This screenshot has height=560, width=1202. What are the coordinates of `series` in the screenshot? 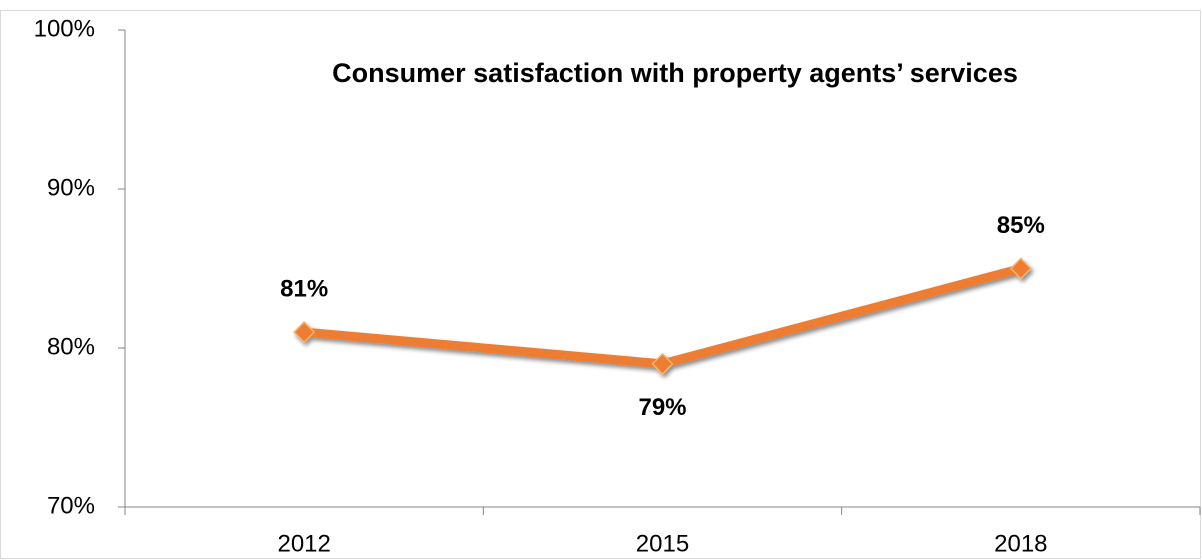 It's located at (662, 316).